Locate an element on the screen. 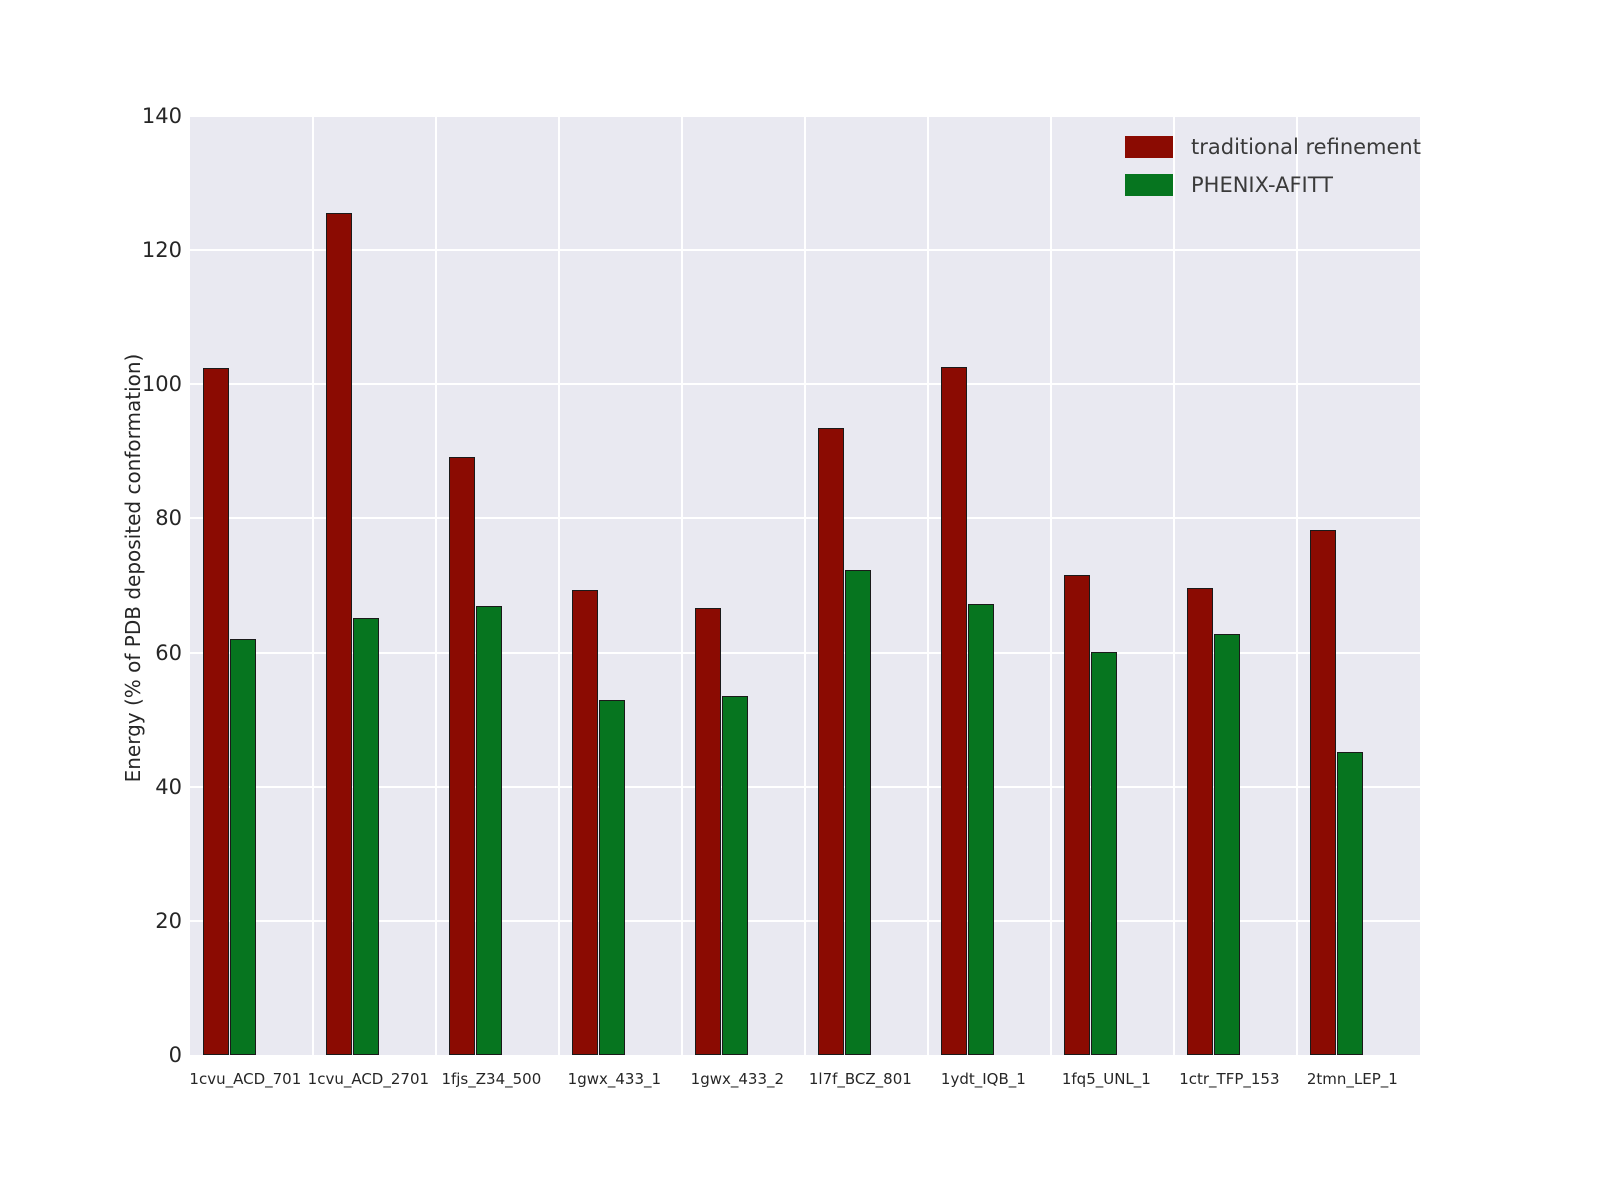  x-tick-label: 1l7f_BCZ_801 is located at coordinates (860, 1079).